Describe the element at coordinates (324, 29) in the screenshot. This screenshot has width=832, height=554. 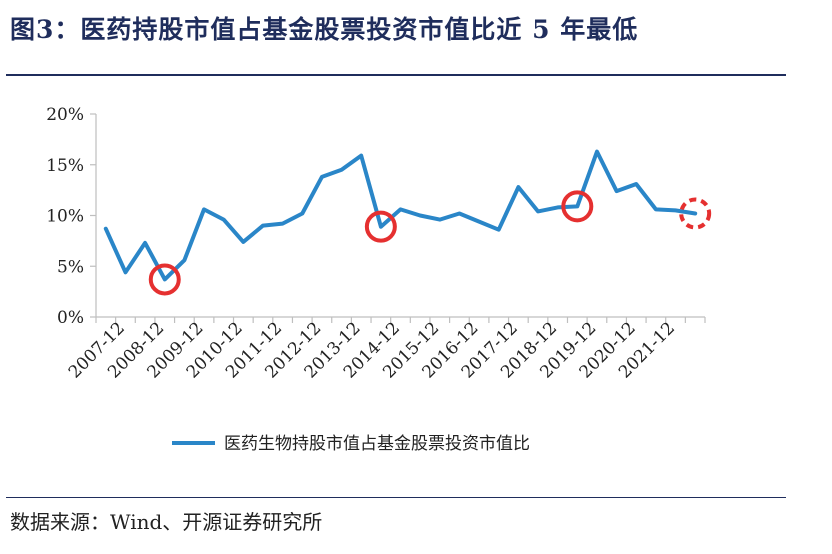
I see `figure-title: 图3：医药持股市值占基金股票投资市值比近 5 年最低` at that location.